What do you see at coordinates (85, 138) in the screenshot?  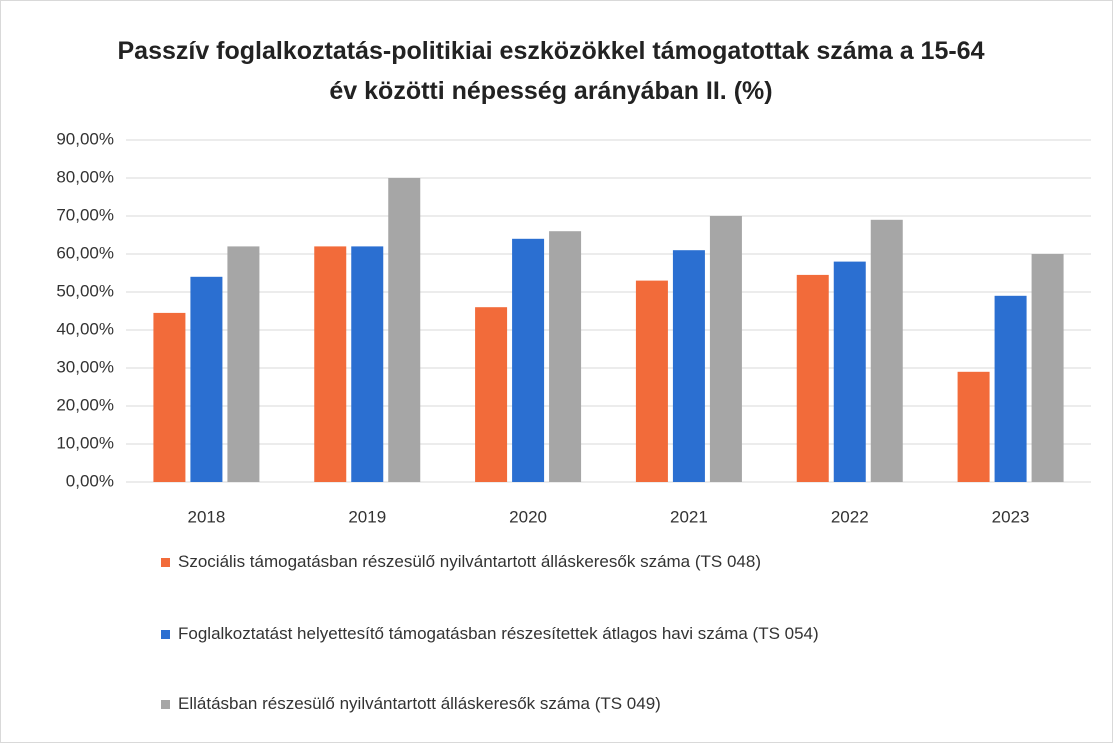 I see `y-tick-label: 90,00%` at bounding box center [85, 138].